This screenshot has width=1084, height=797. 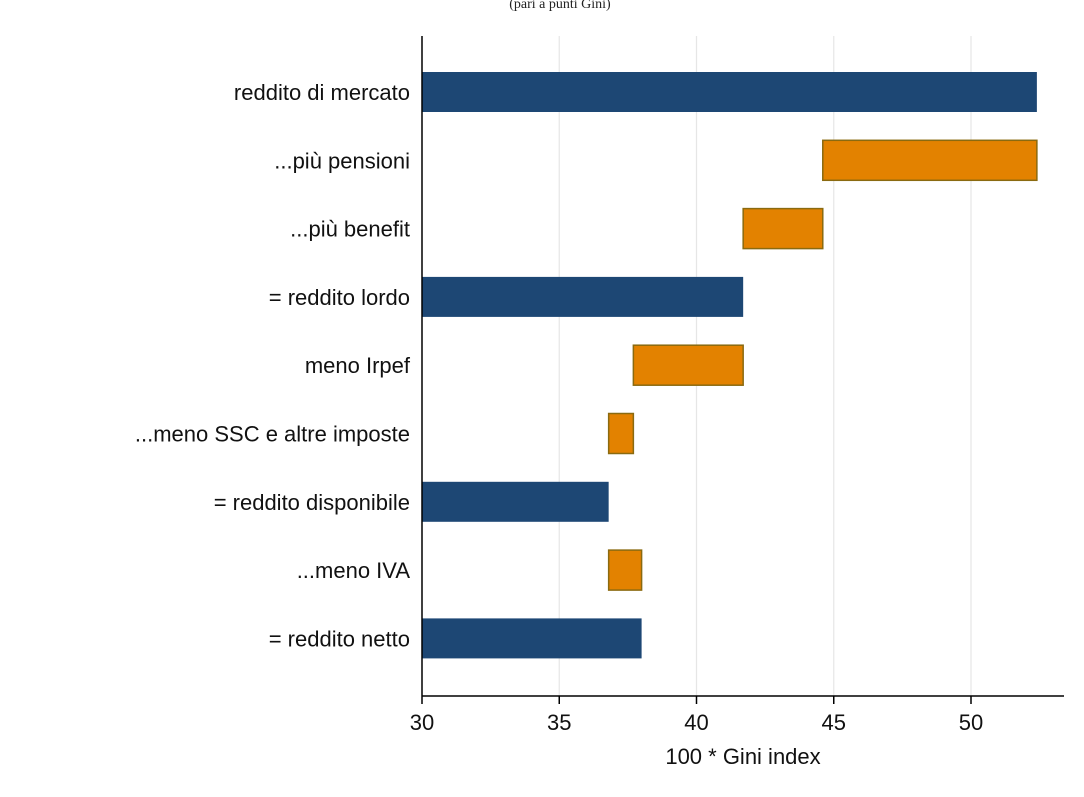 I want to click on x-tick-label: 35, so click(x=559, y=722).